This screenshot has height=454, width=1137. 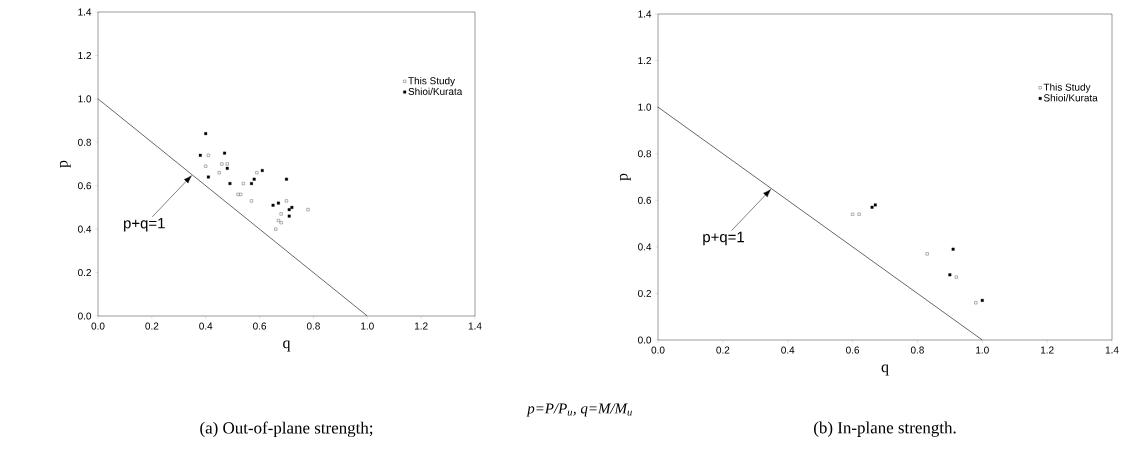 What do you see at coordinates (579, 410) in the screenshot?
I see `text: p=P/P$_{u}$, q=M/M$_{u}$` at bounding box center [579, 410].